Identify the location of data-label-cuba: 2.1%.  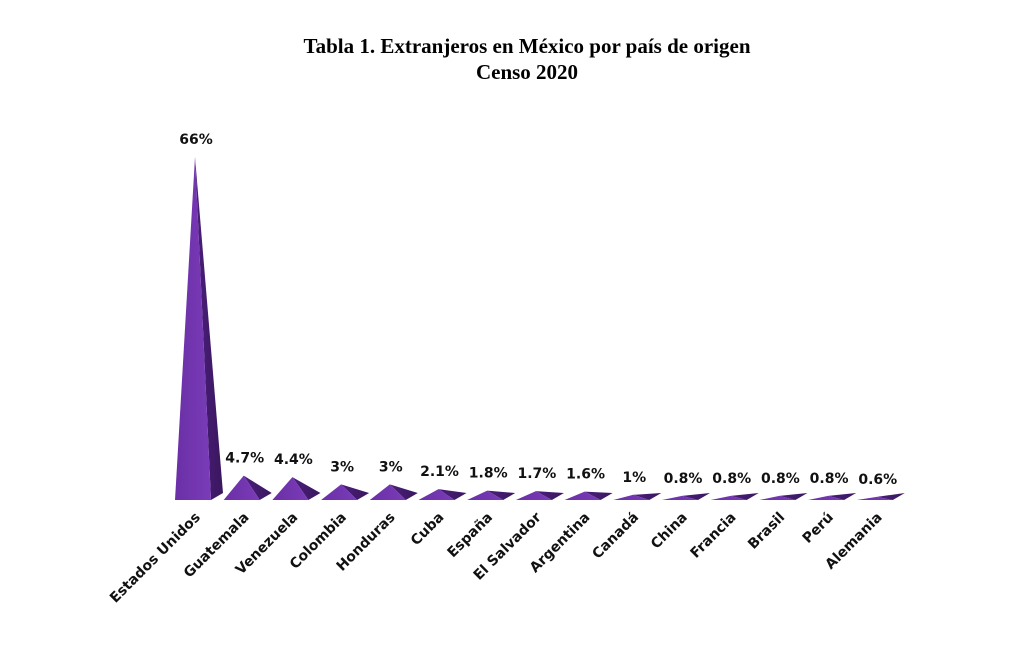
(439, 472).